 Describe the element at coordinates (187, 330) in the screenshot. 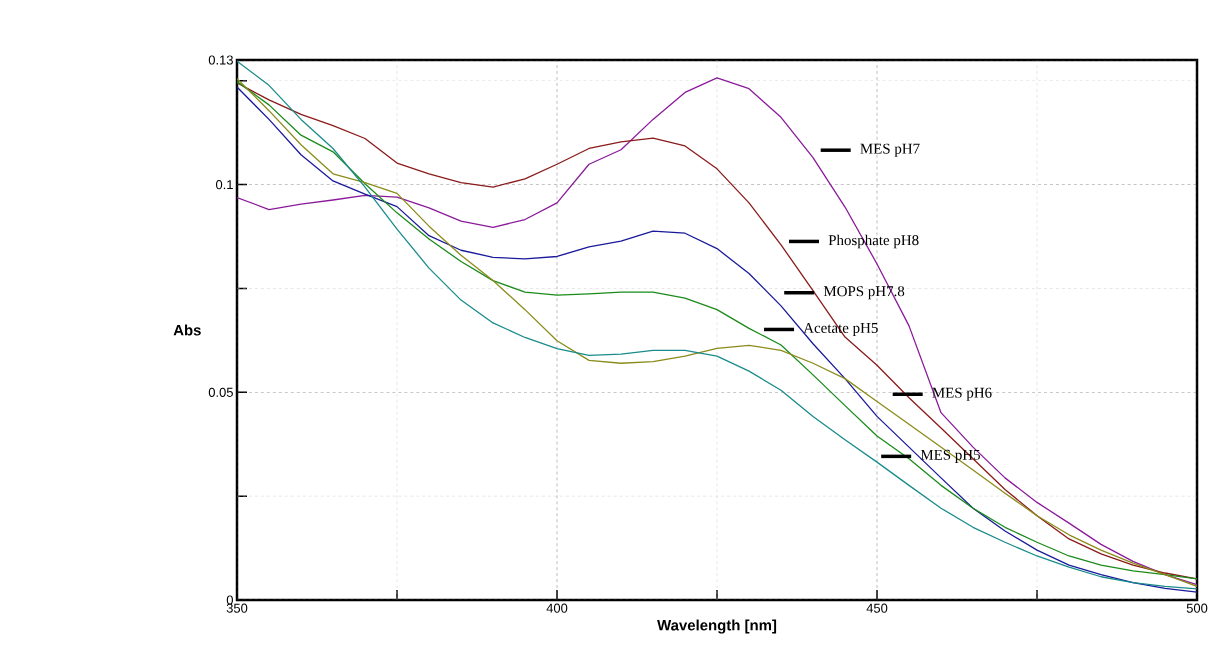

I see `y-axis-title: Abs` at that location.